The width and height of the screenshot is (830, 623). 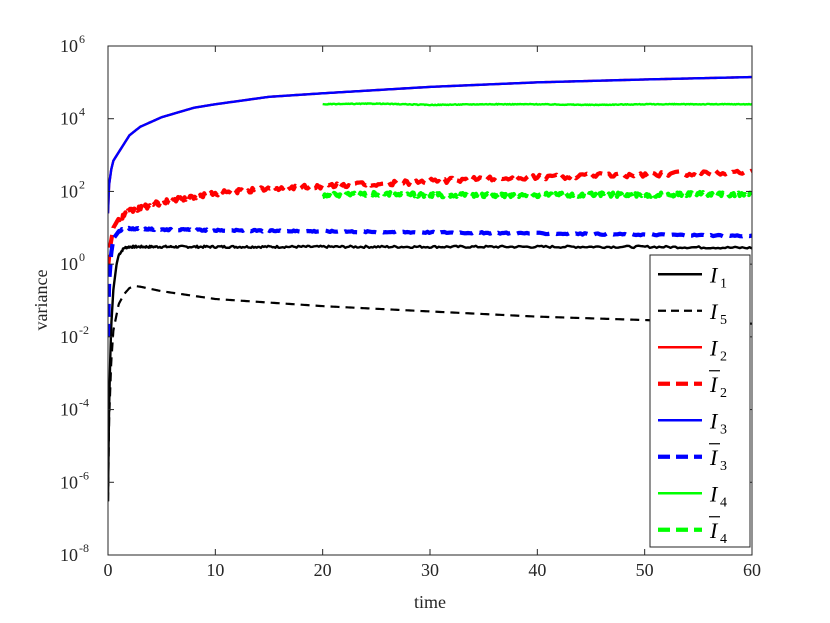 I want to click on y-tick-exponent: -4, so click(x=84, y=403).